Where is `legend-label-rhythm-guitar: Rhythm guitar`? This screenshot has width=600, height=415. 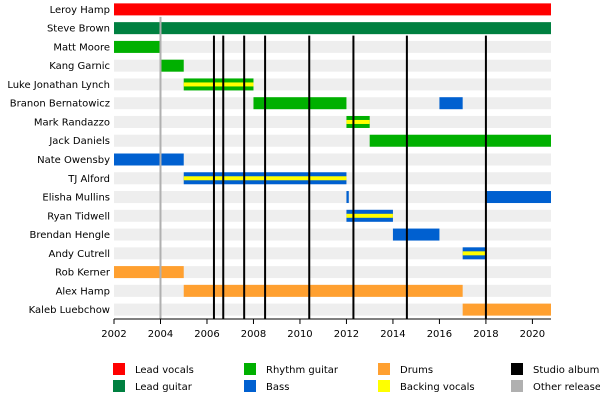 legend-label-rhythm-guitar: Rhythm guitar is located at coordinates (302, 370).